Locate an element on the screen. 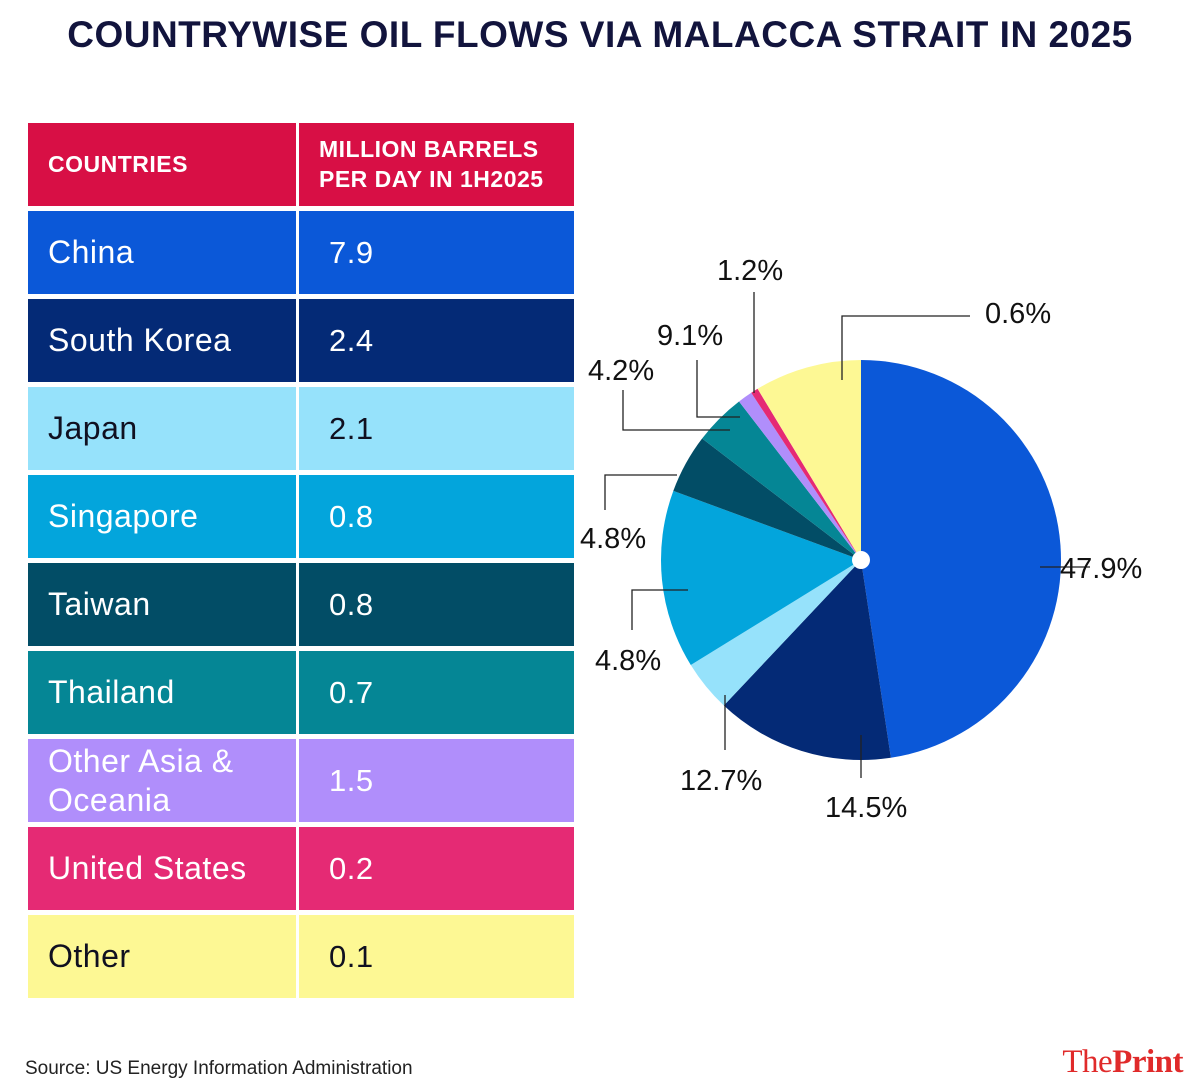  table-cell-country: Other Asia & Oceania is located at coordinates (162, 780).